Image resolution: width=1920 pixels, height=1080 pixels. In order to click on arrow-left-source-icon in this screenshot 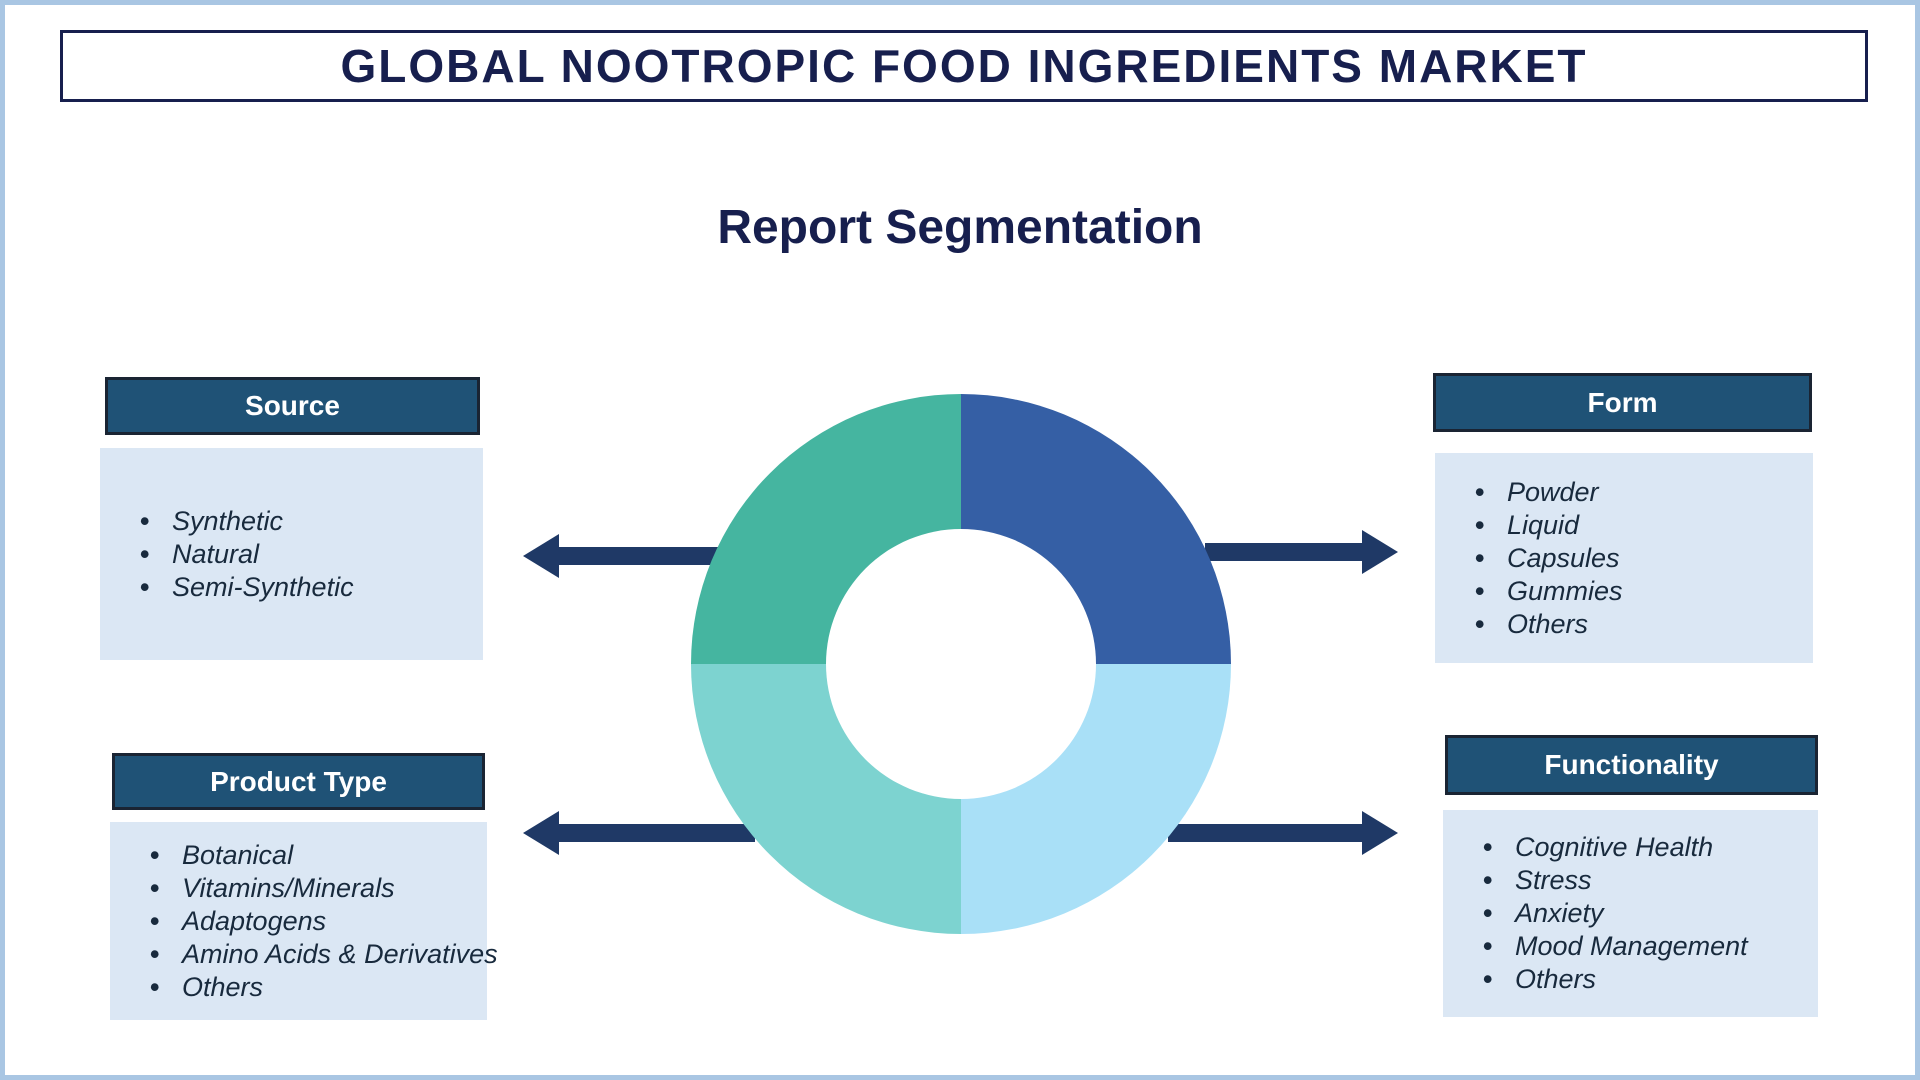, I will do `click(620, 556)`.